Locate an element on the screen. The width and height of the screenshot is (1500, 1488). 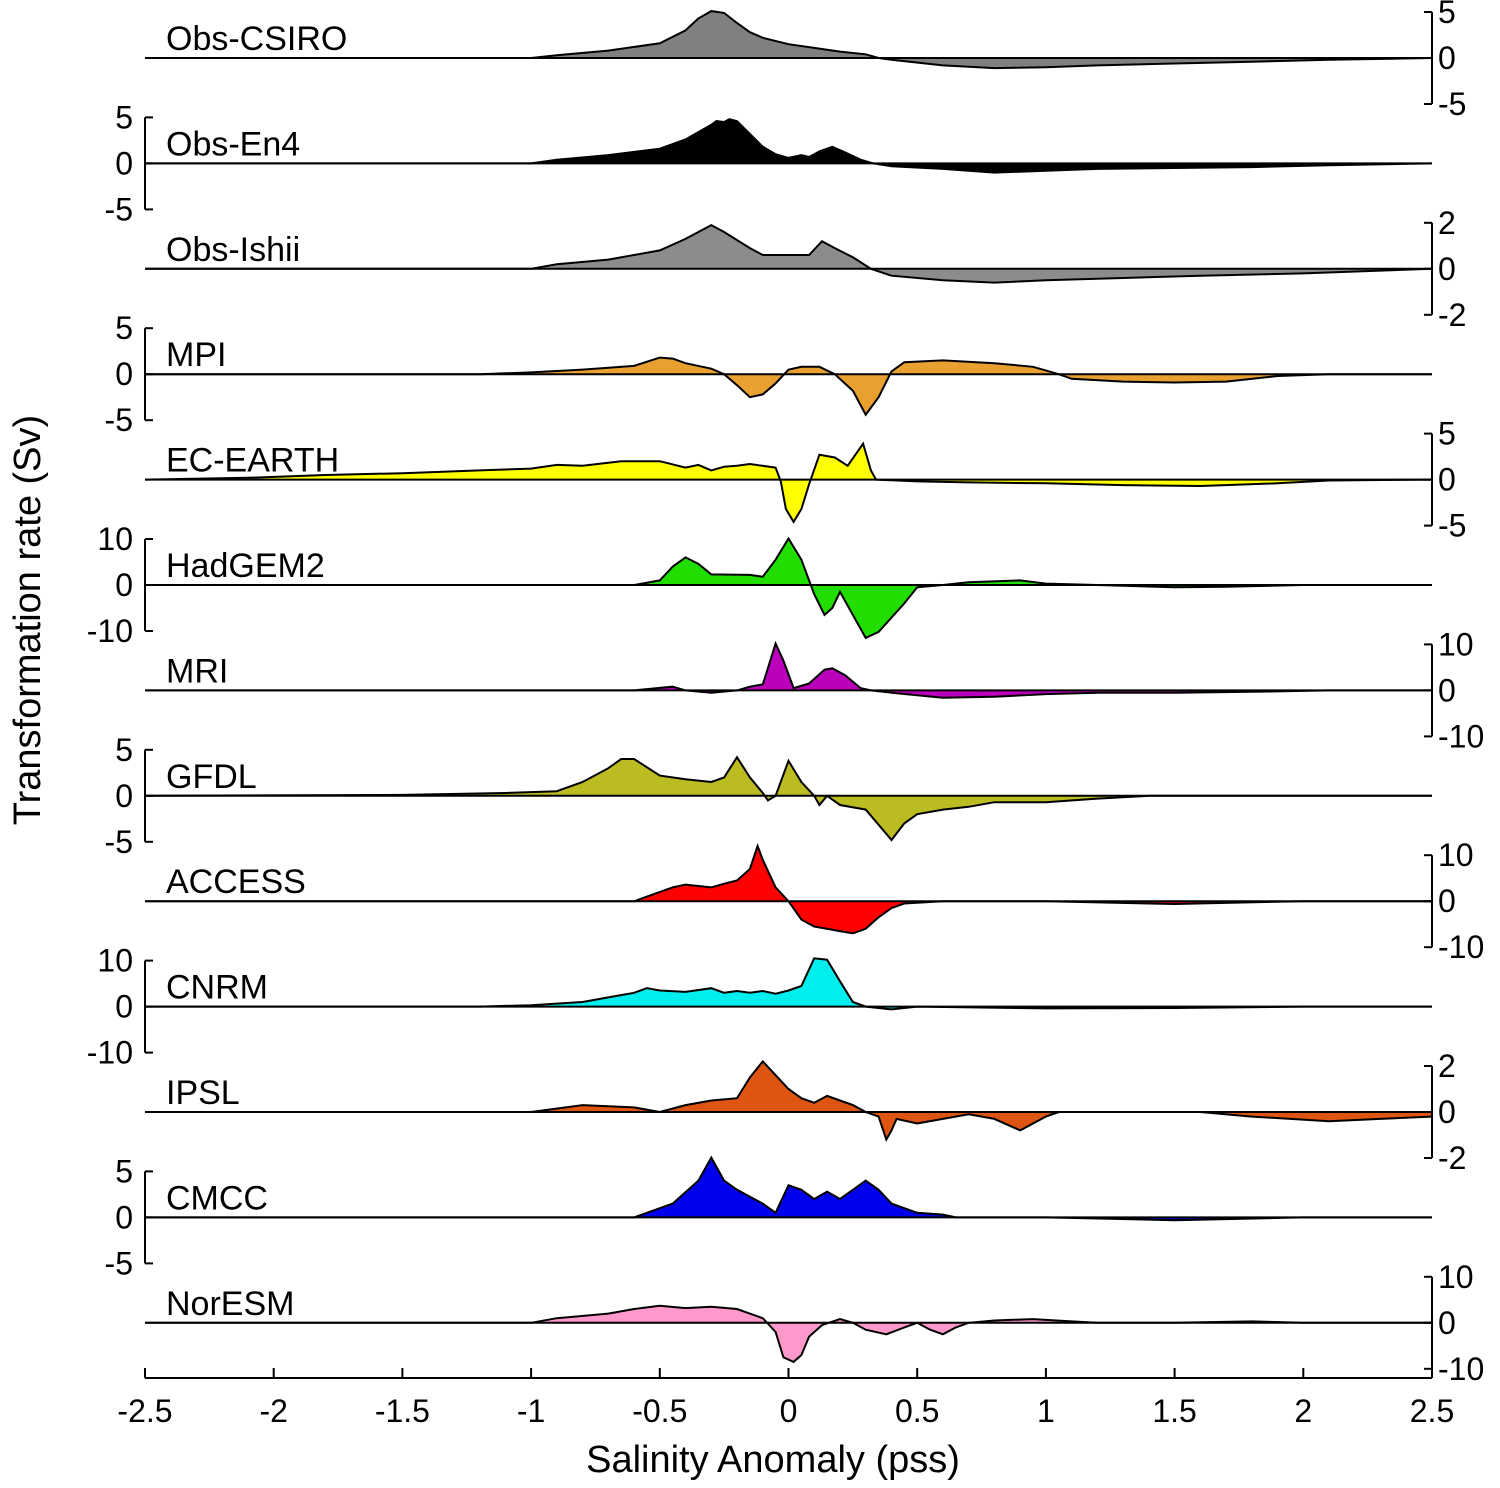
panel-gfdl: GFDL 5 0 -5 is located at coordinates (768, 796).